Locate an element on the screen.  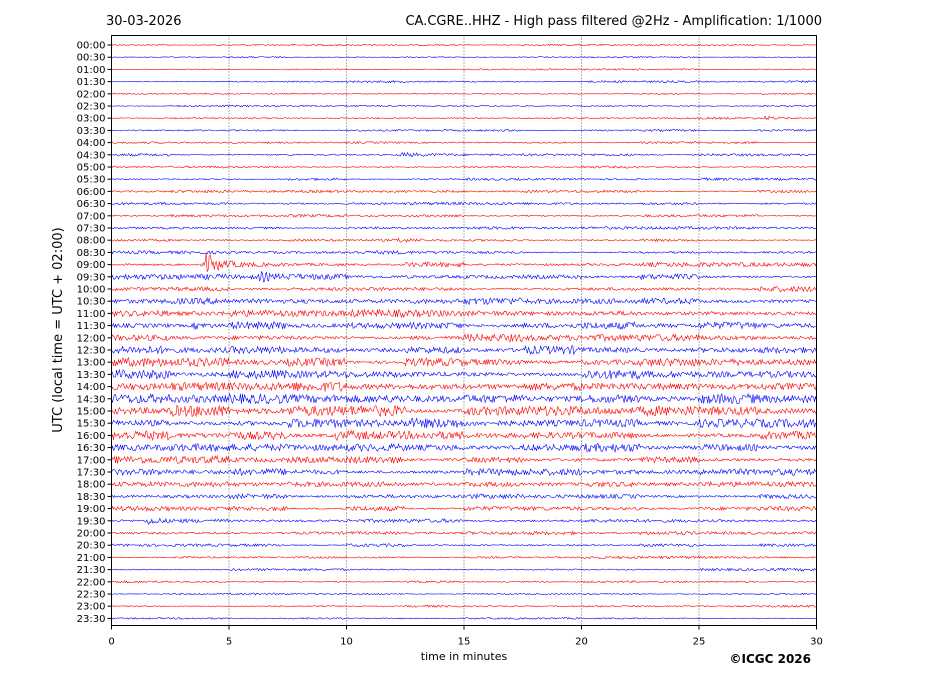
y-tick-label: 06:30 is located at coordinates (91, 204).